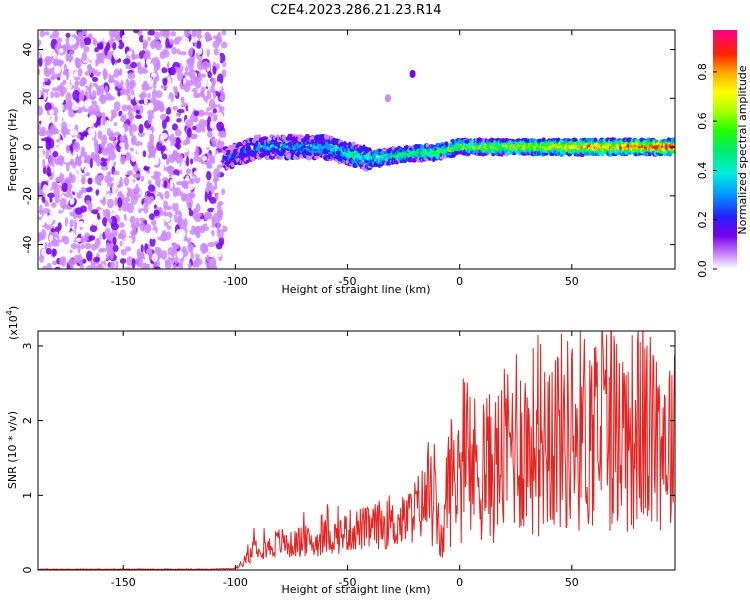 This screenshot has width=750, height=600. I want to click on snr-ytick-label: 2, so click(27, 420).